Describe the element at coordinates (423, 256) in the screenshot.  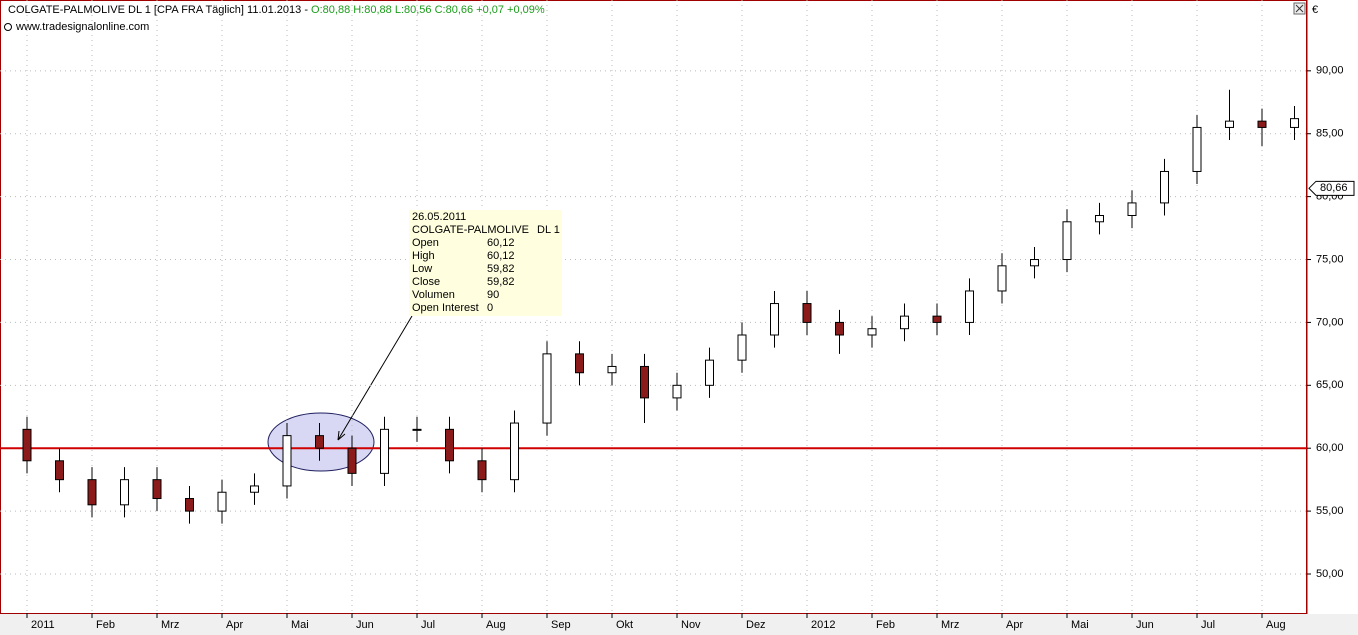
I see `tooltip-label: High` at that location.